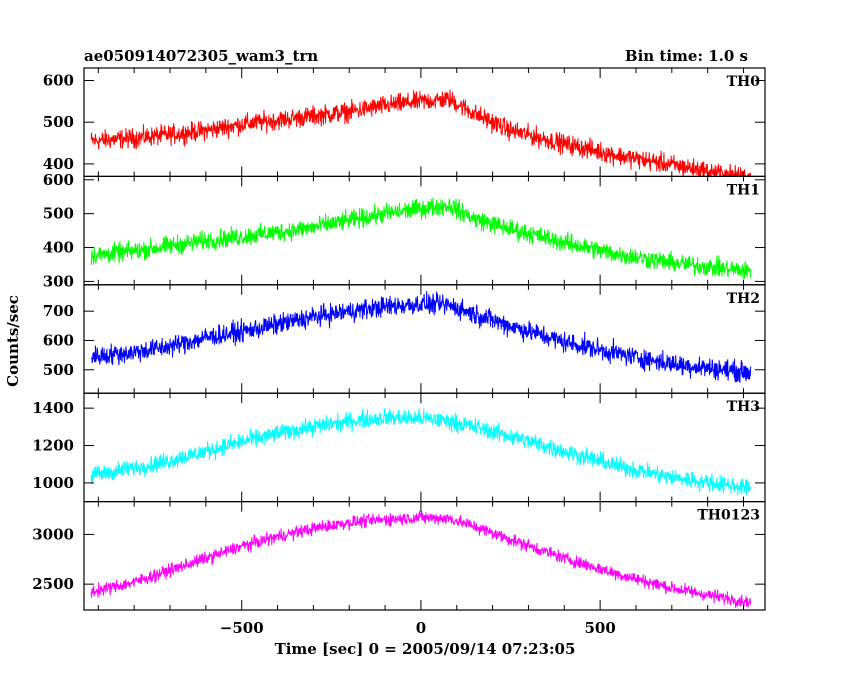 Image resolution: width=850 pixels, height=680 pixels. I want to click on panel-label-th0: TH0, so click(744, 82).